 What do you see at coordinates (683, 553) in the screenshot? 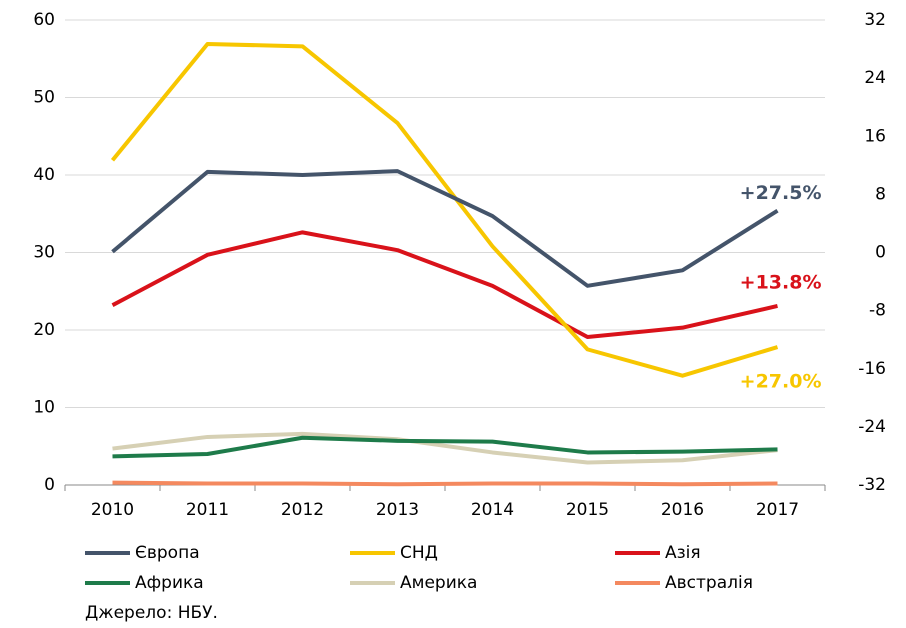
I see `legend-label: Азія` at bounding box center [683, 553].